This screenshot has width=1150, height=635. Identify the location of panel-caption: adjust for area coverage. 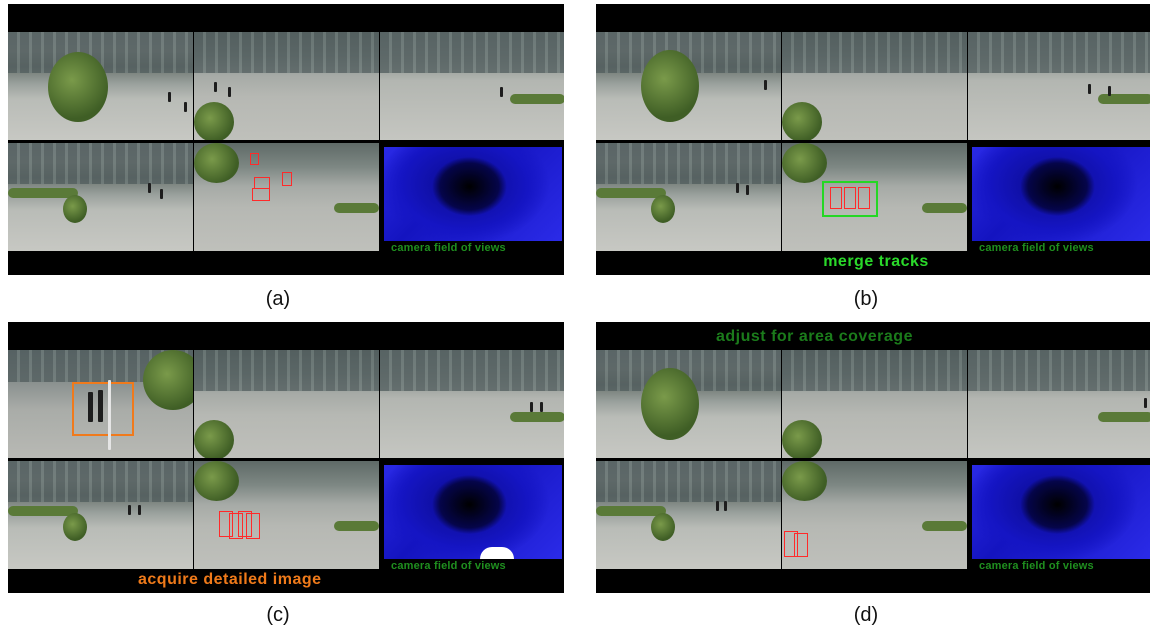
(814, 336).